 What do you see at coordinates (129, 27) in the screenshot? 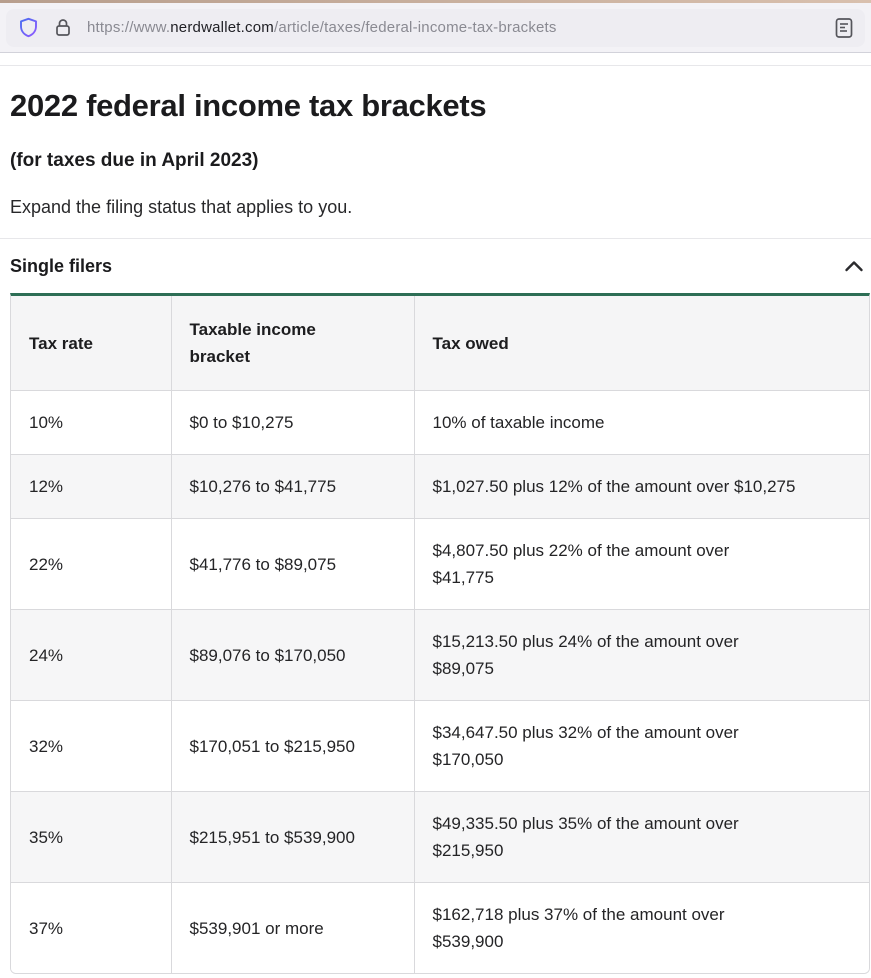
I see `url-prefix: https://www.` at bounding box center [129, 27].